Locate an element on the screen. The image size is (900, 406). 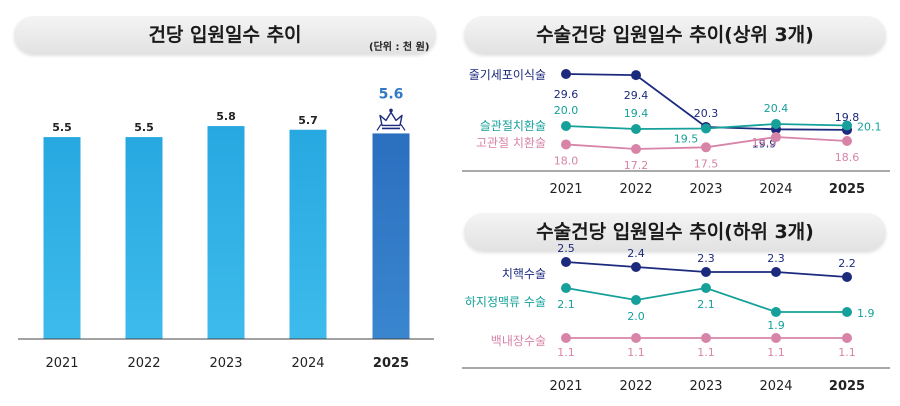
data-label: 2.2 is located at coordinates (847, 263).